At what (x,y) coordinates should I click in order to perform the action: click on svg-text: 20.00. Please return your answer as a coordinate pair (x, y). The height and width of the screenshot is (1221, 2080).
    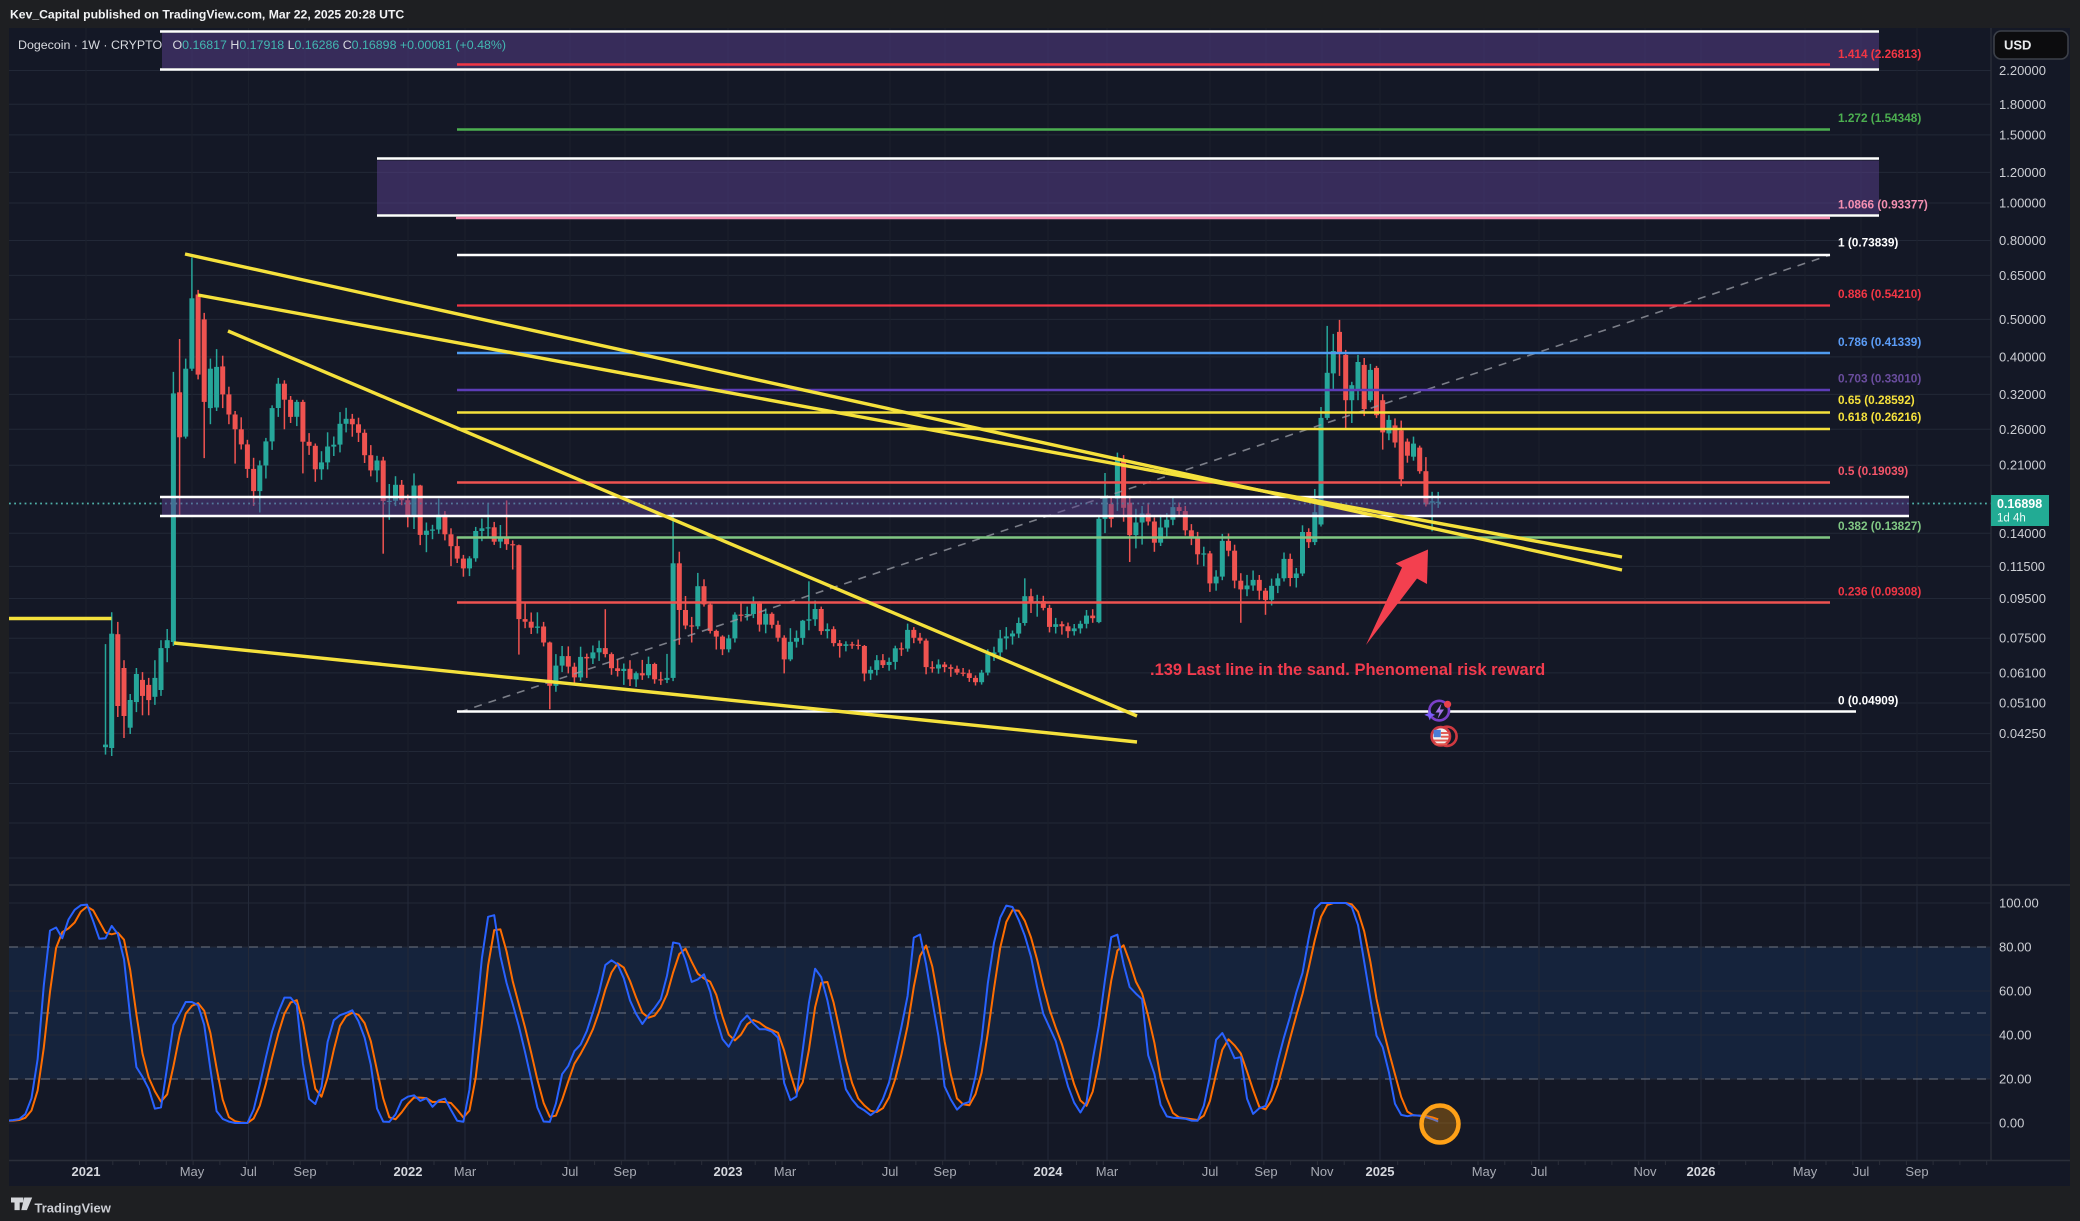
    Looking at the image, I should click on (2015, 1079).